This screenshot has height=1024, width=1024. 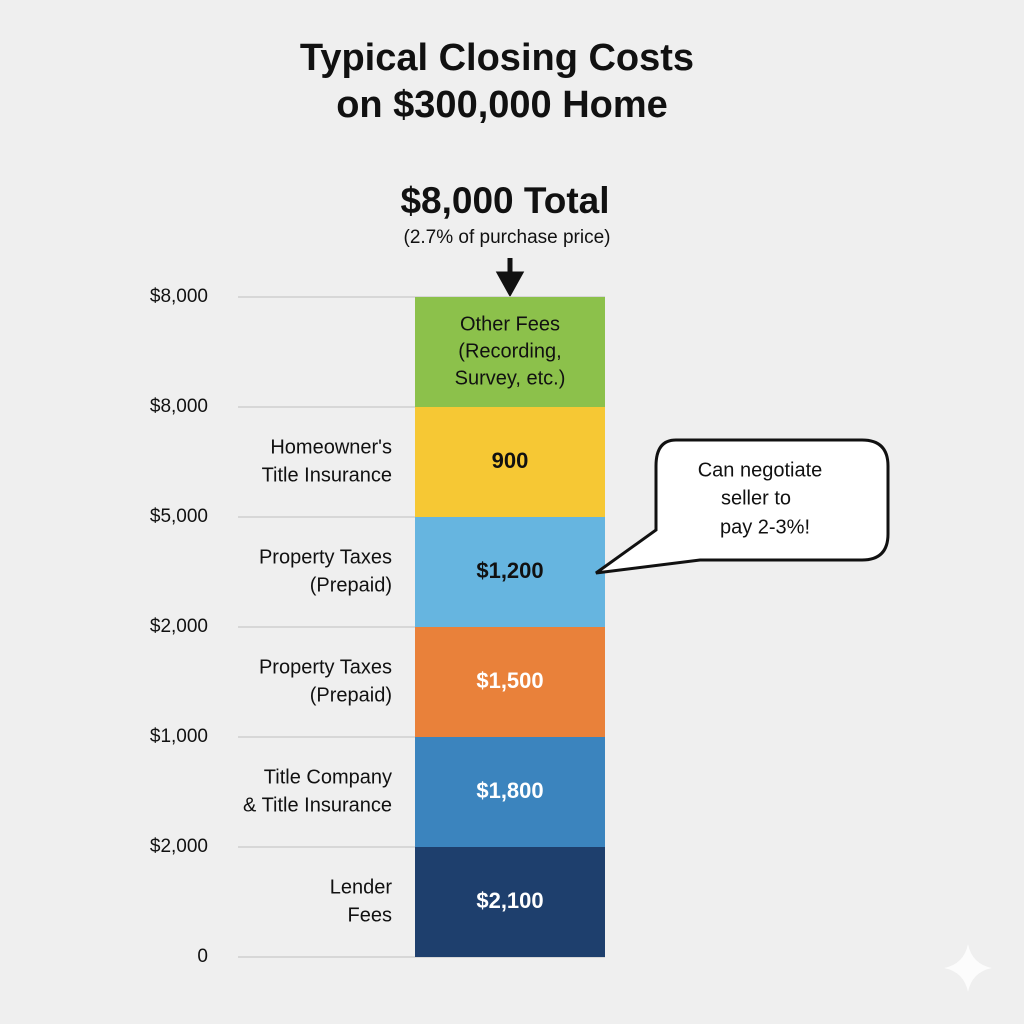 I want to click on segment-label: & Title Insurance, so click(x=317, y=805).